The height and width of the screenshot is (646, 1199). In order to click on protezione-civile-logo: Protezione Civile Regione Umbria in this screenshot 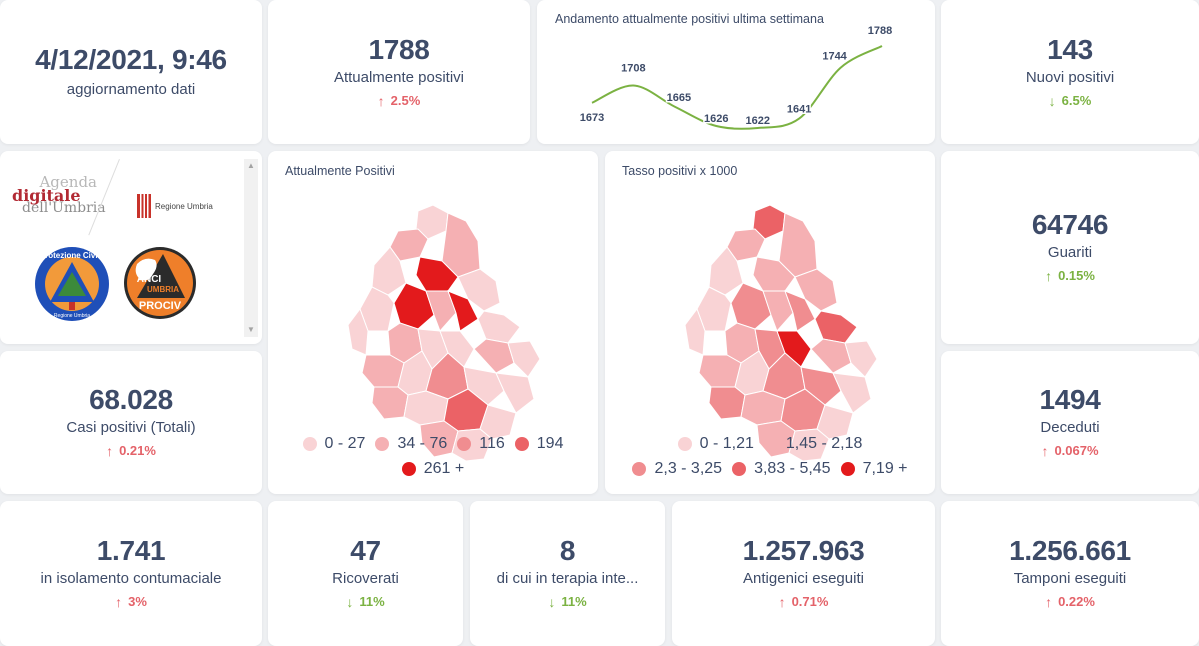, I will do `click(72, 284)`.